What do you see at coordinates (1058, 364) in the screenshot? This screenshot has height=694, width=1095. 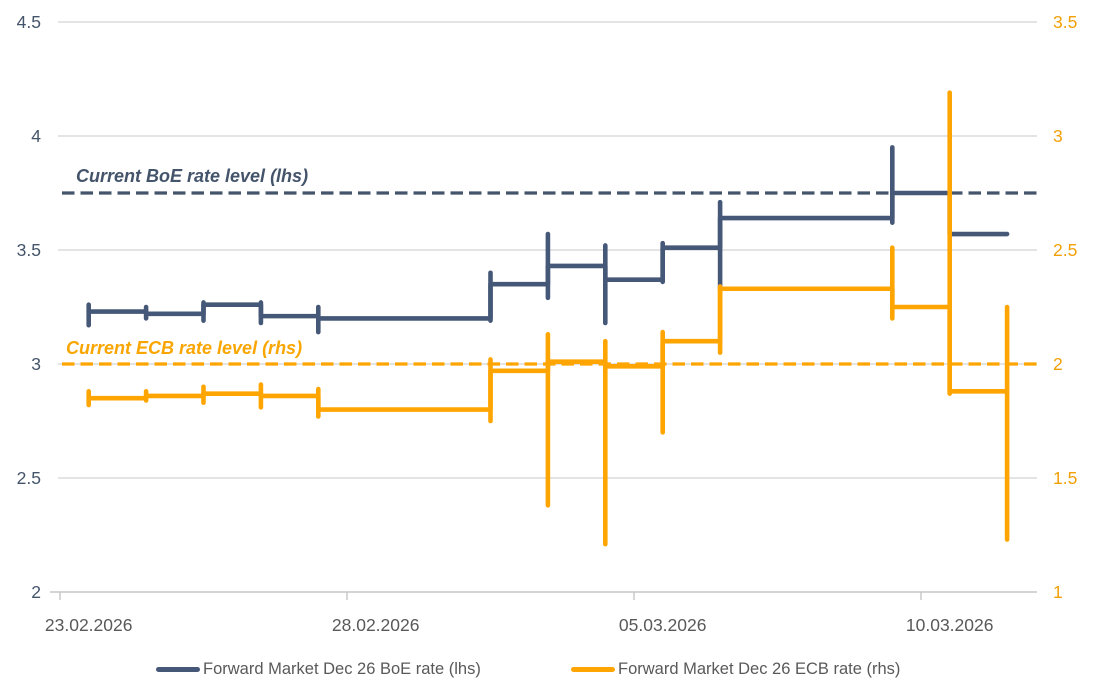 I see `right-axis-tick-label: 2` at bounding box center [1058, 364].